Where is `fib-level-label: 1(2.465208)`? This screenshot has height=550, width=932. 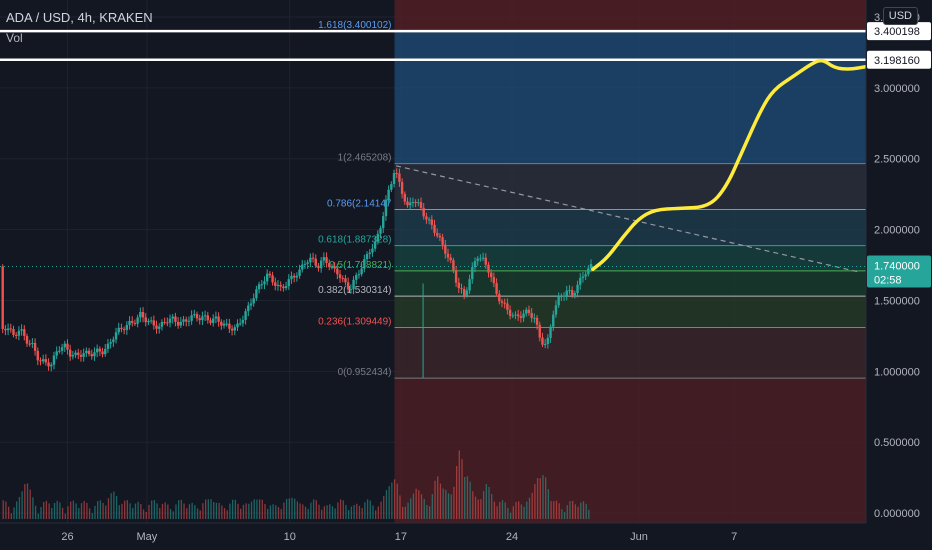 fib-level-label: 1(2.465208) is located at coordinates (365, 158).